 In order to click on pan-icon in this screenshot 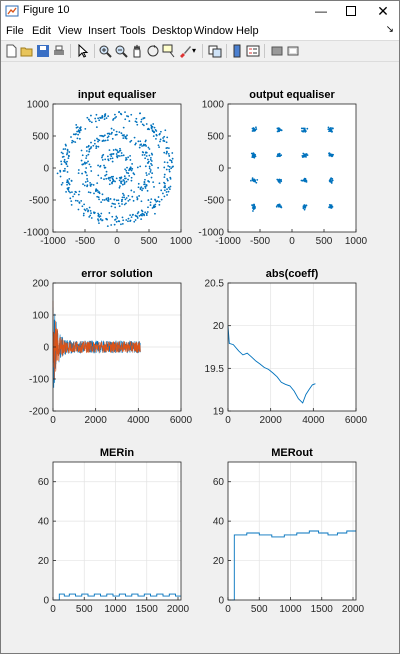, I will do `click(137, 51)`.